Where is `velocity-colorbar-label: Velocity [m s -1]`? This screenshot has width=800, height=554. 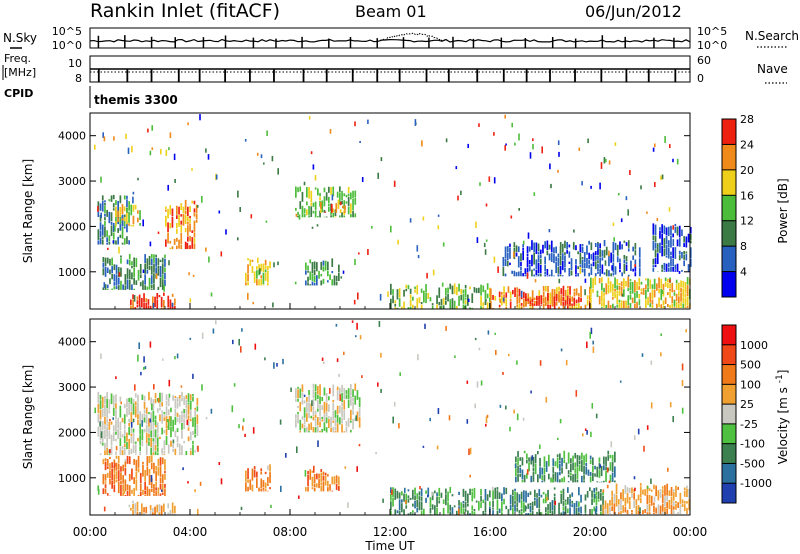 velocity-colorbar-label: Velocity [m s -1] is located at coordinates (782, 417).